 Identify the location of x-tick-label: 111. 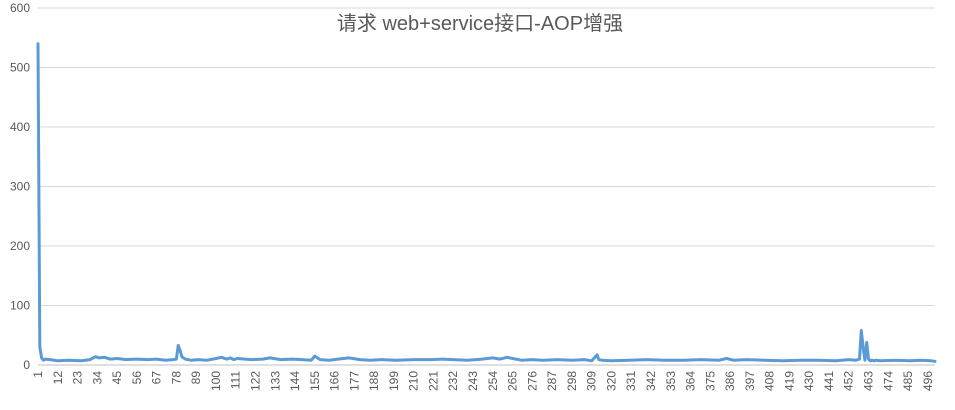
(236, 380).